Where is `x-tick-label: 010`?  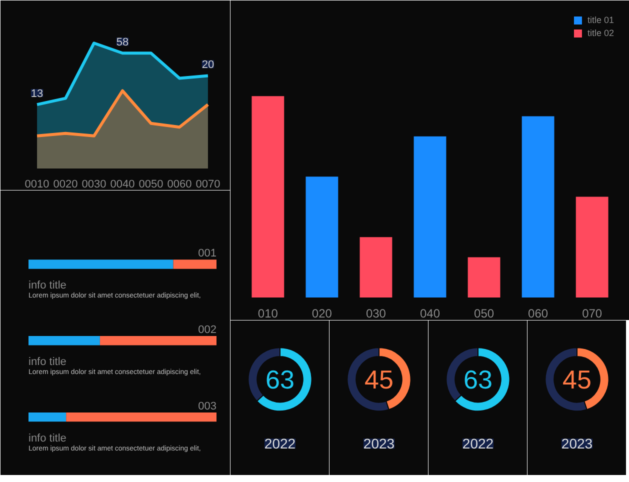 x-tick-label: 010 is located at coordinates (268, 313).